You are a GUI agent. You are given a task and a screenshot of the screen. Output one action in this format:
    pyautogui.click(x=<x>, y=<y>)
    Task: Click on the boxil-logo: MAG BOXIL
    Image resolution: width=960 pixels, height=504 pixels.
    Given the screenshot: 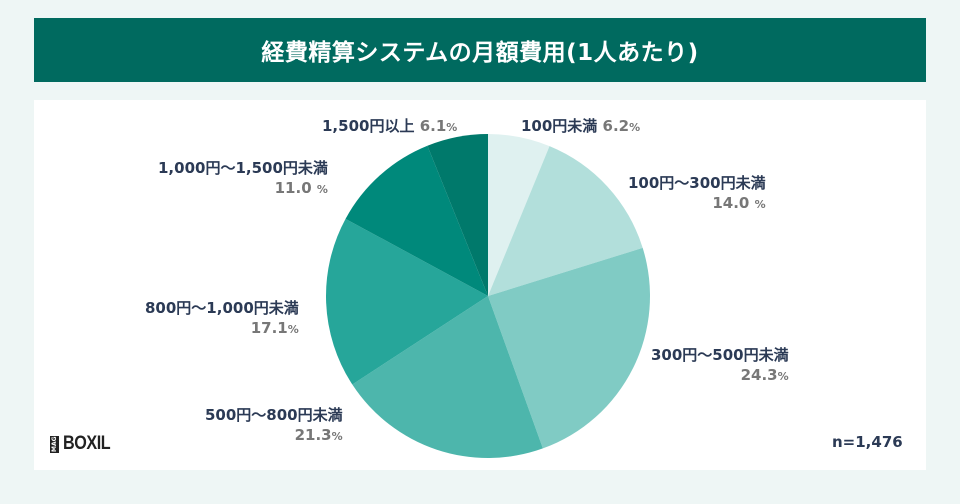 What is the action you would take?
    pyautogui.click(x=84, y=444)
    